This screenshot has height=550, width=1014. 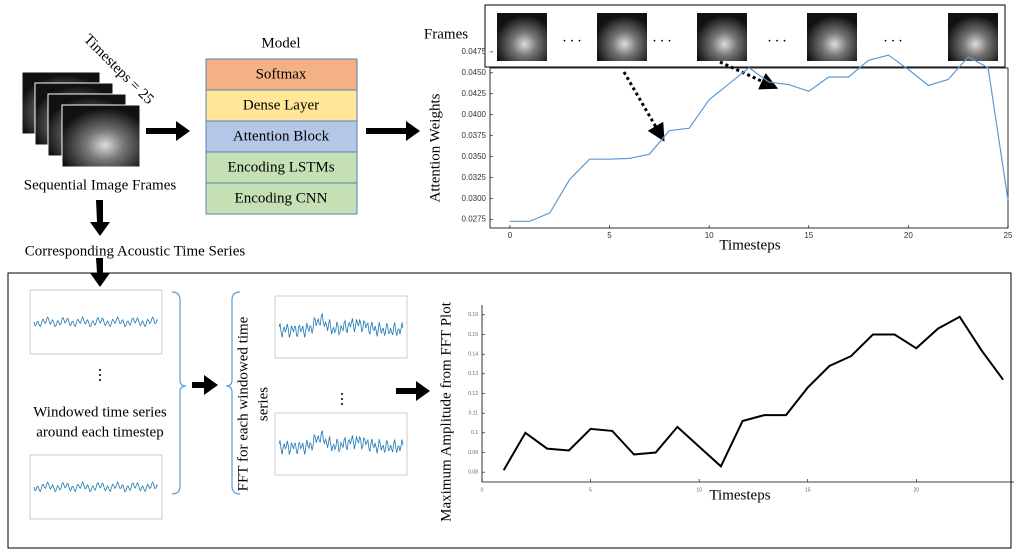 I want to click on y-tick-label: 0.0300, so click(x=474, y=198).